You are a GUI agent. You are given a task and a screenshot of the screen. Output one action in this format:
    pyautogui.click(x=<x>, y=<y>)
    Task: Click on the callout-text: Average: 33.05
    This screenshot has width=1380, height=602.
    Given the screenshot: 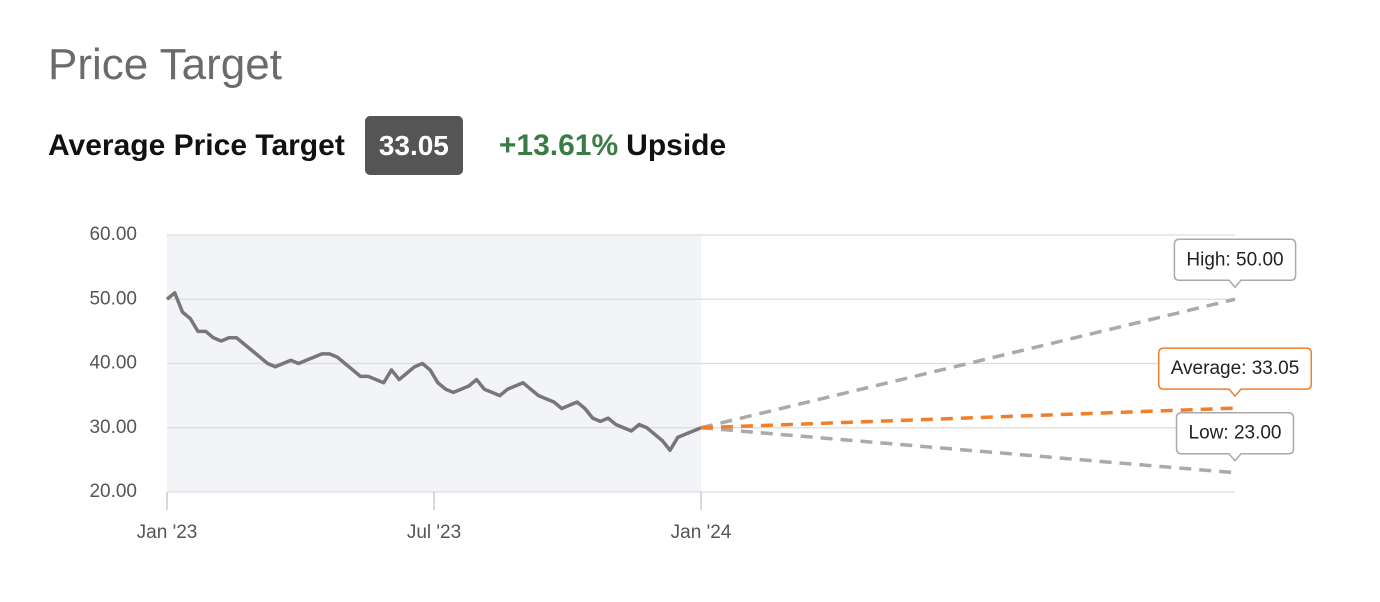 What is the action you would take?
    pyautogui.click(x=1235, y=368)
    